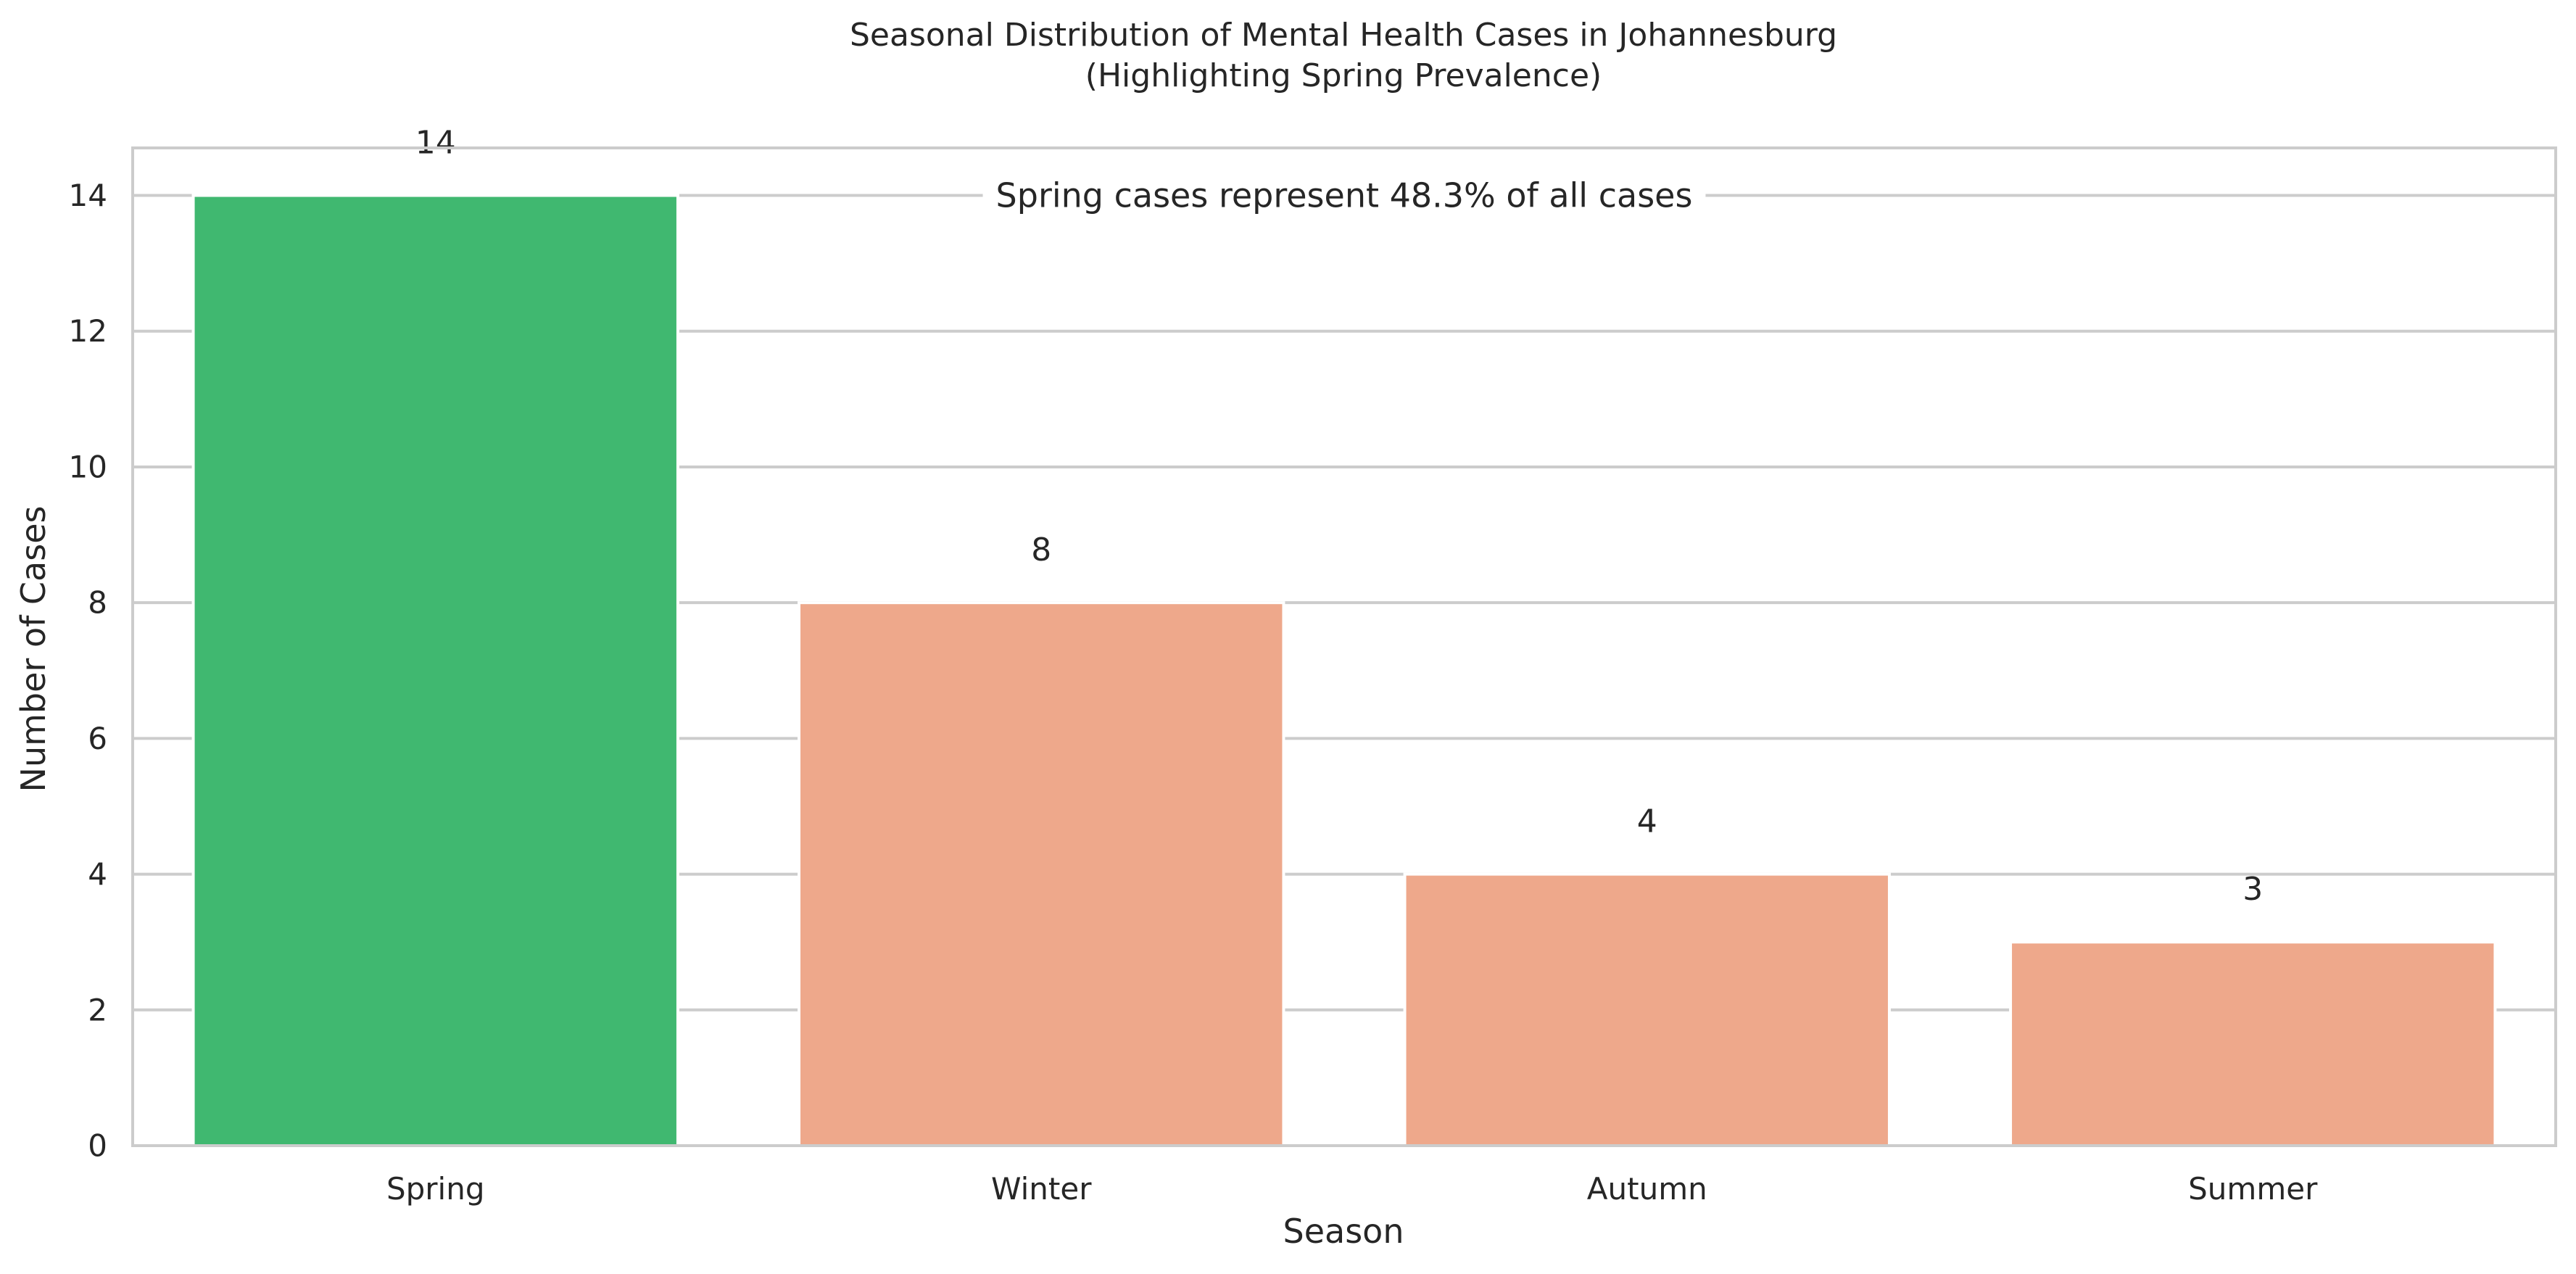 This screenshot has width=2576, height=1274. I want to click on x-tick-label: Autumn, so click(1647, 1189).